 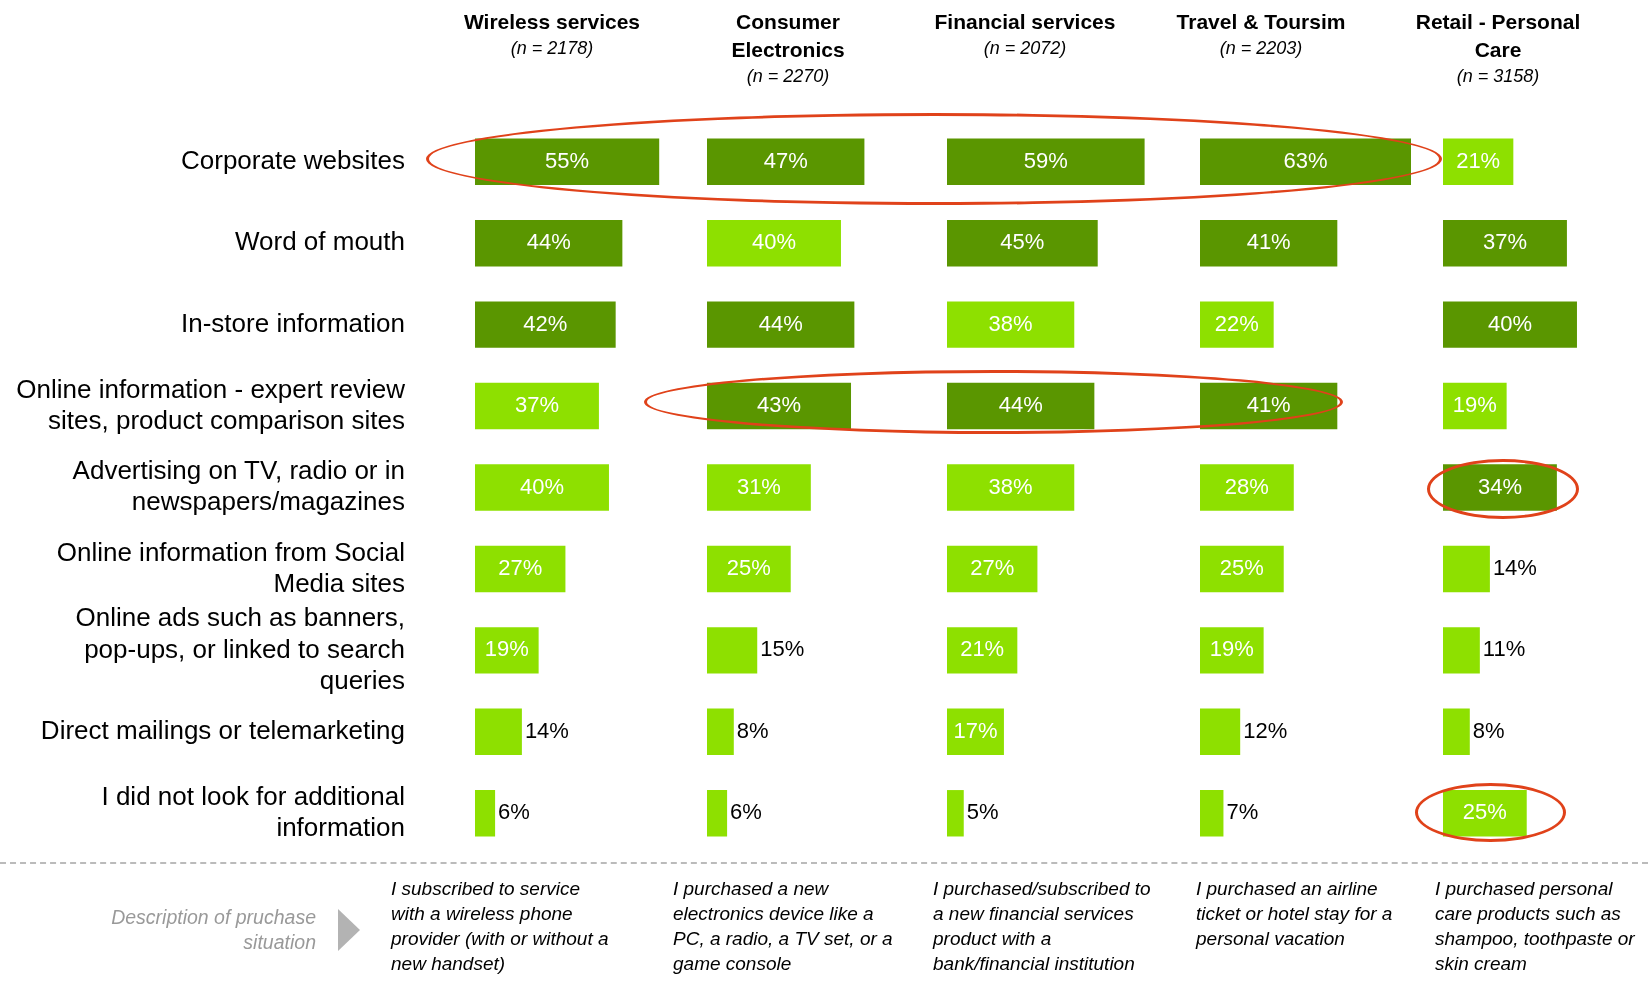 I want to click on data-label: 22%, so click(x=1236, y=323).